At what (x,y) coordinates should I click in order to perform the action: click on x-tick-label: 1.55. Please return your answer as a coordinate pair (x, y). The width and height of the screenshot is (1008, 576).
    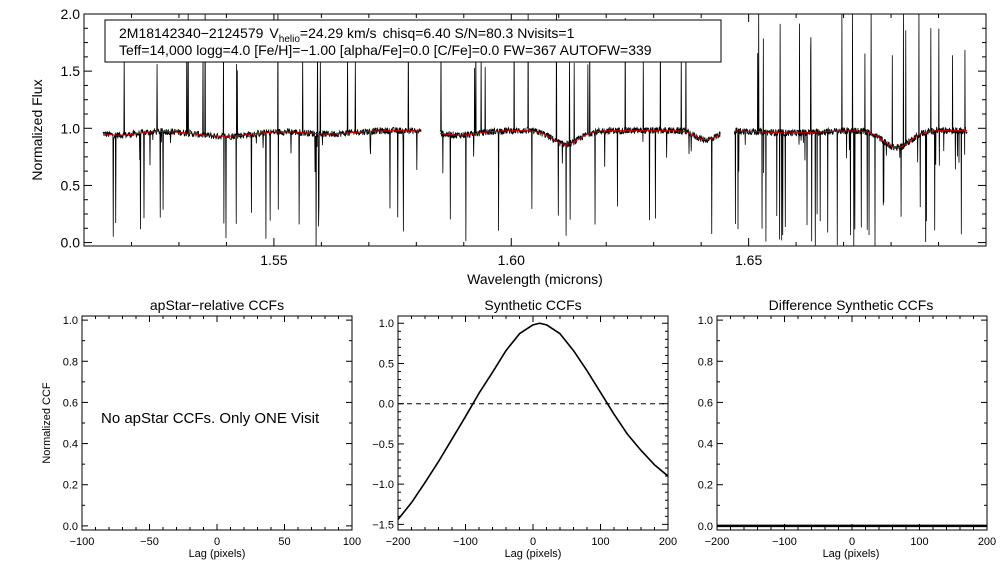
    Looking at the image, I should click on (273, 260).